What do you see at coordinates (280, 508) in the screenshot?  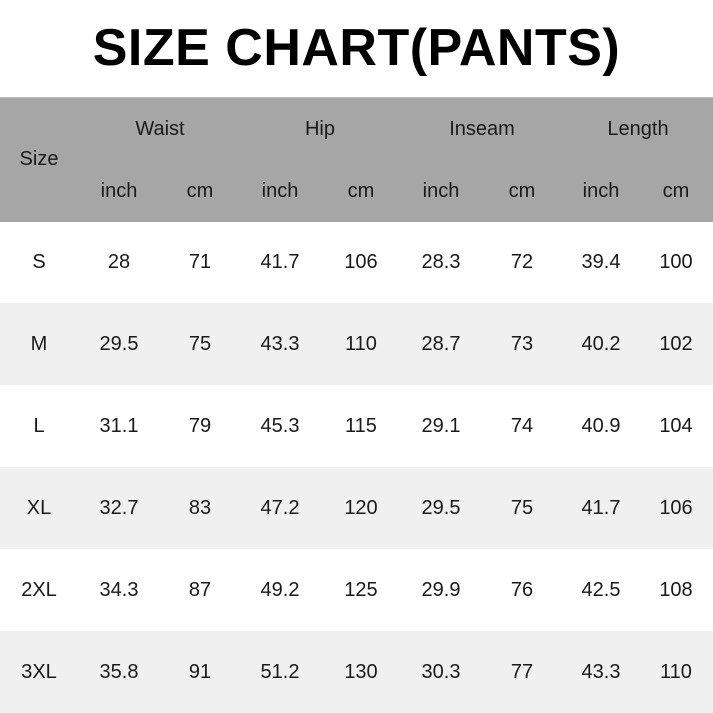 I see `value-cell: 47.2` at bounding box center [280, 508].